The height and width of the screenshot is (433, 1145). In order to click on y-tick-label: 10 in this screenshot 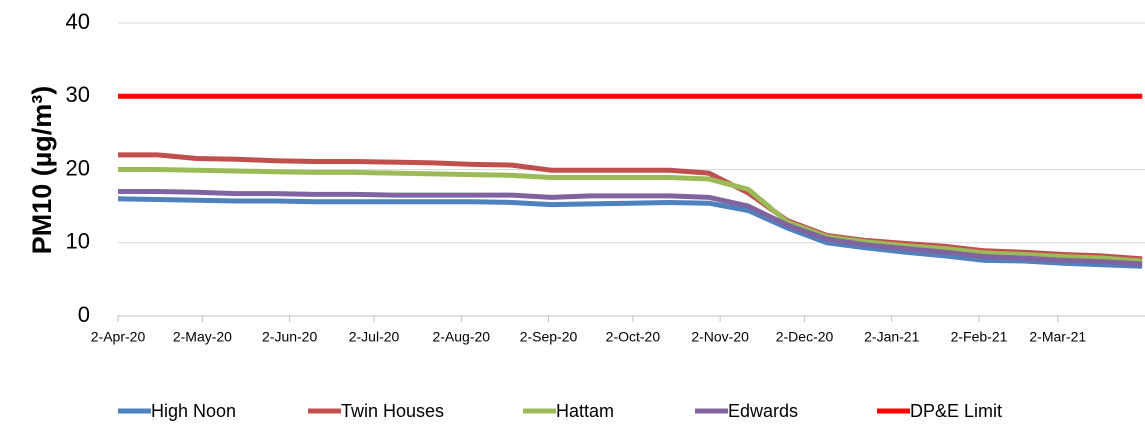, I will do `click(78, 241)`.